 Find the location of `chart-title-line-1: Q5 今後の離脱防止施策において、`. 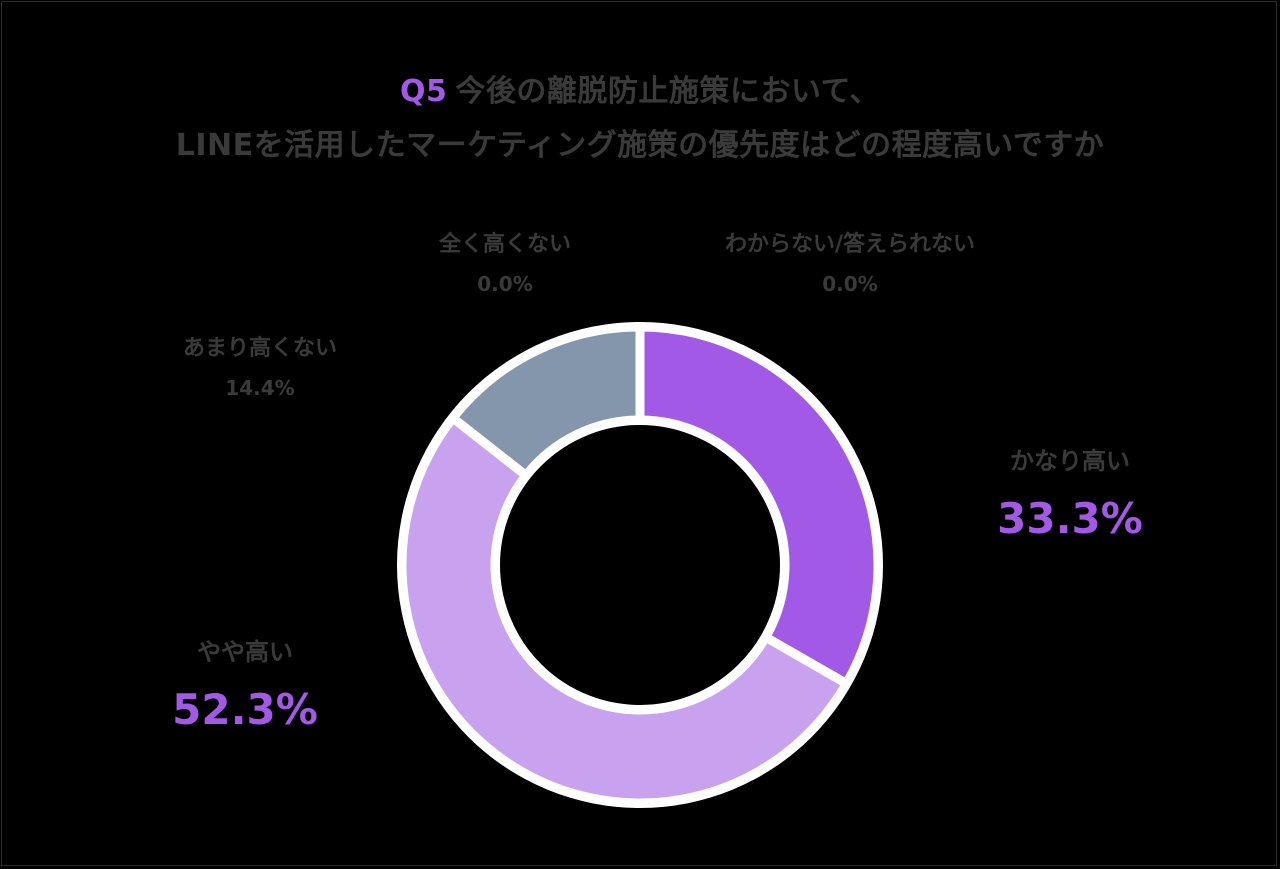

chart-title-line-1: Q5 今後の離脱防止施策において、 is located at coordinates (640, 88).